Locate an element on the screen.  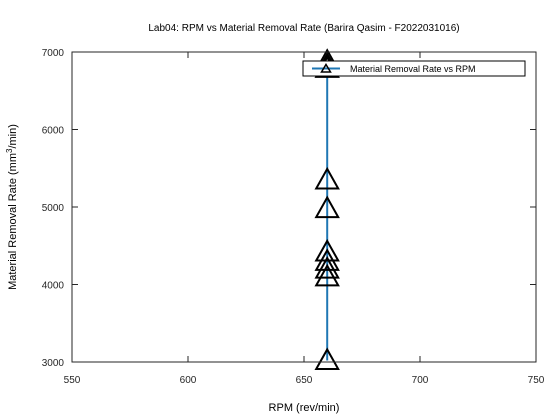
legend-box is located at coordinates (414, 68).